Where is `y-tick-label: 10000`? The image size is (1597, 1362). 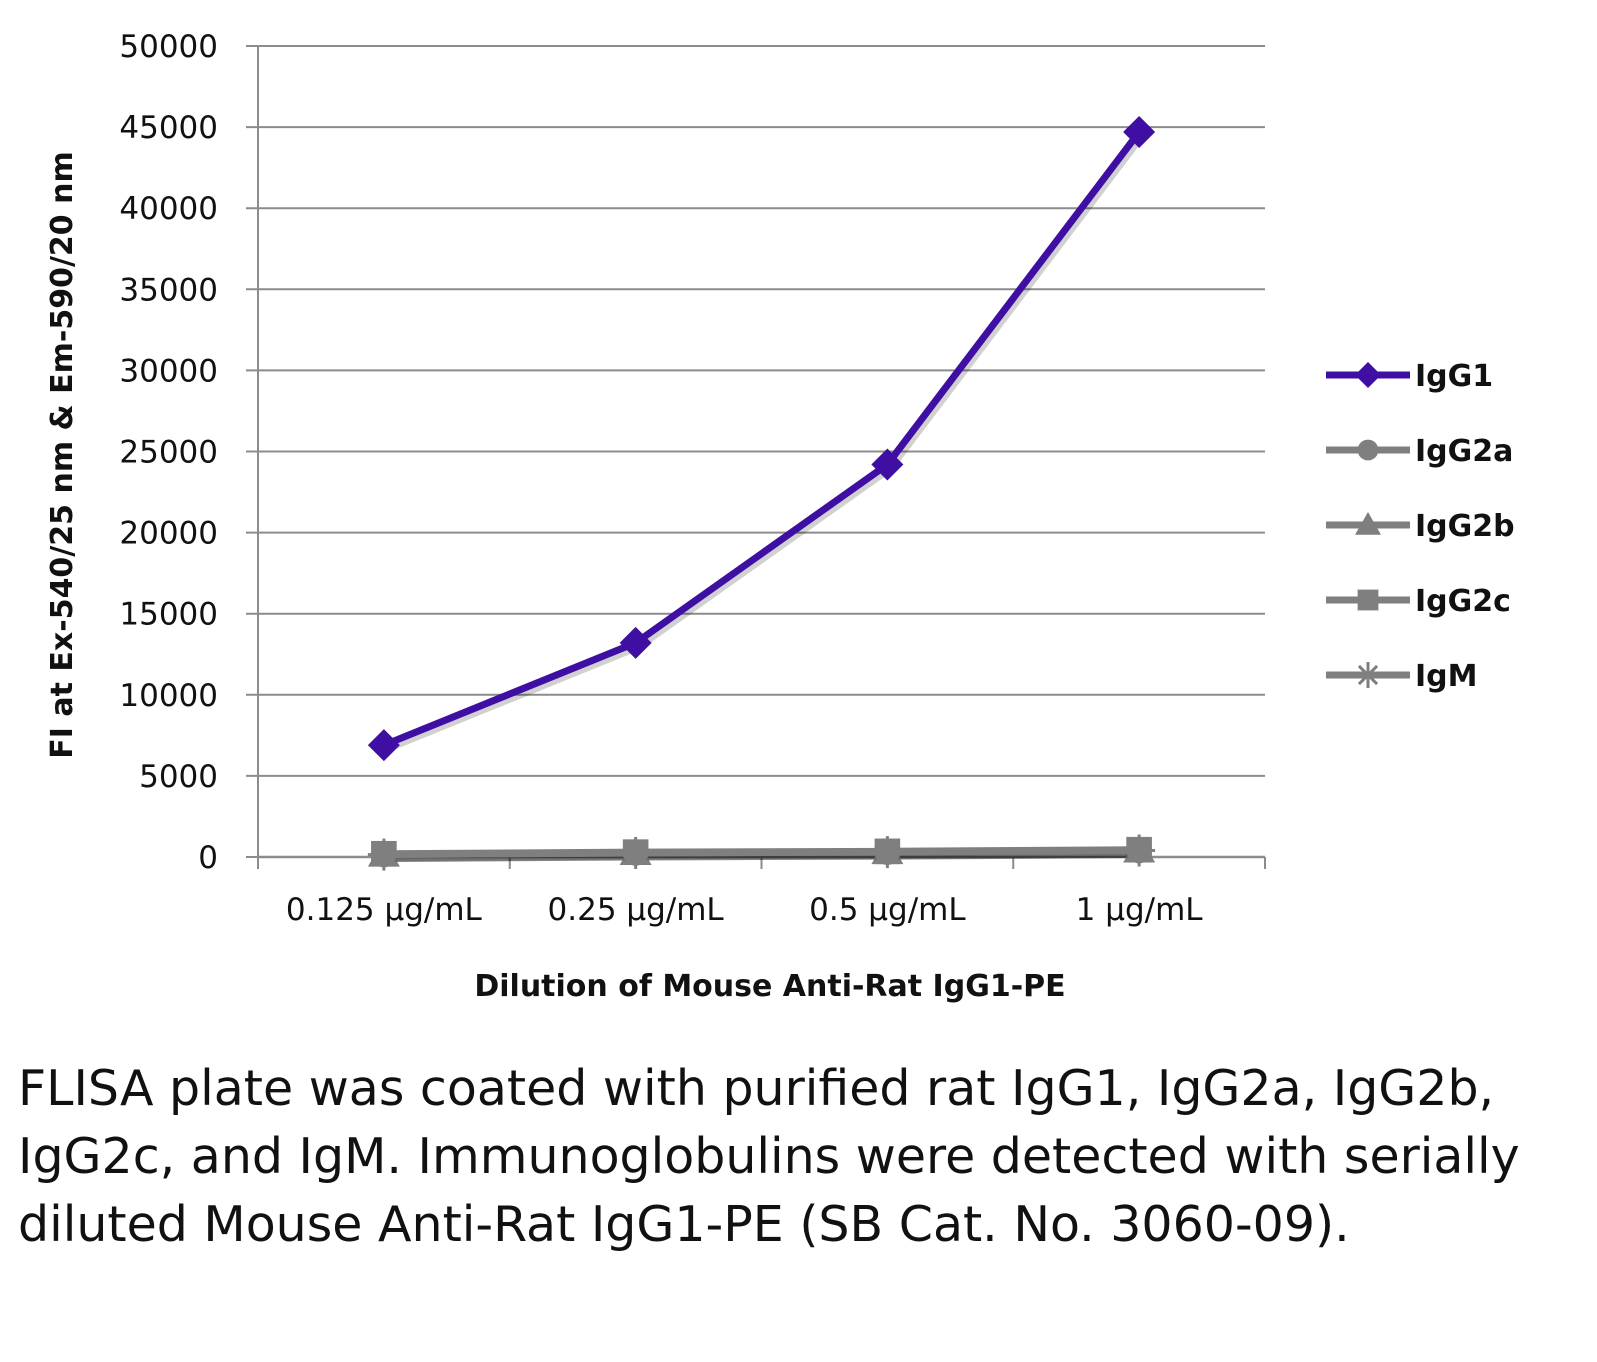 y-tick-label: 10000 is located at coordinates (168, 696).